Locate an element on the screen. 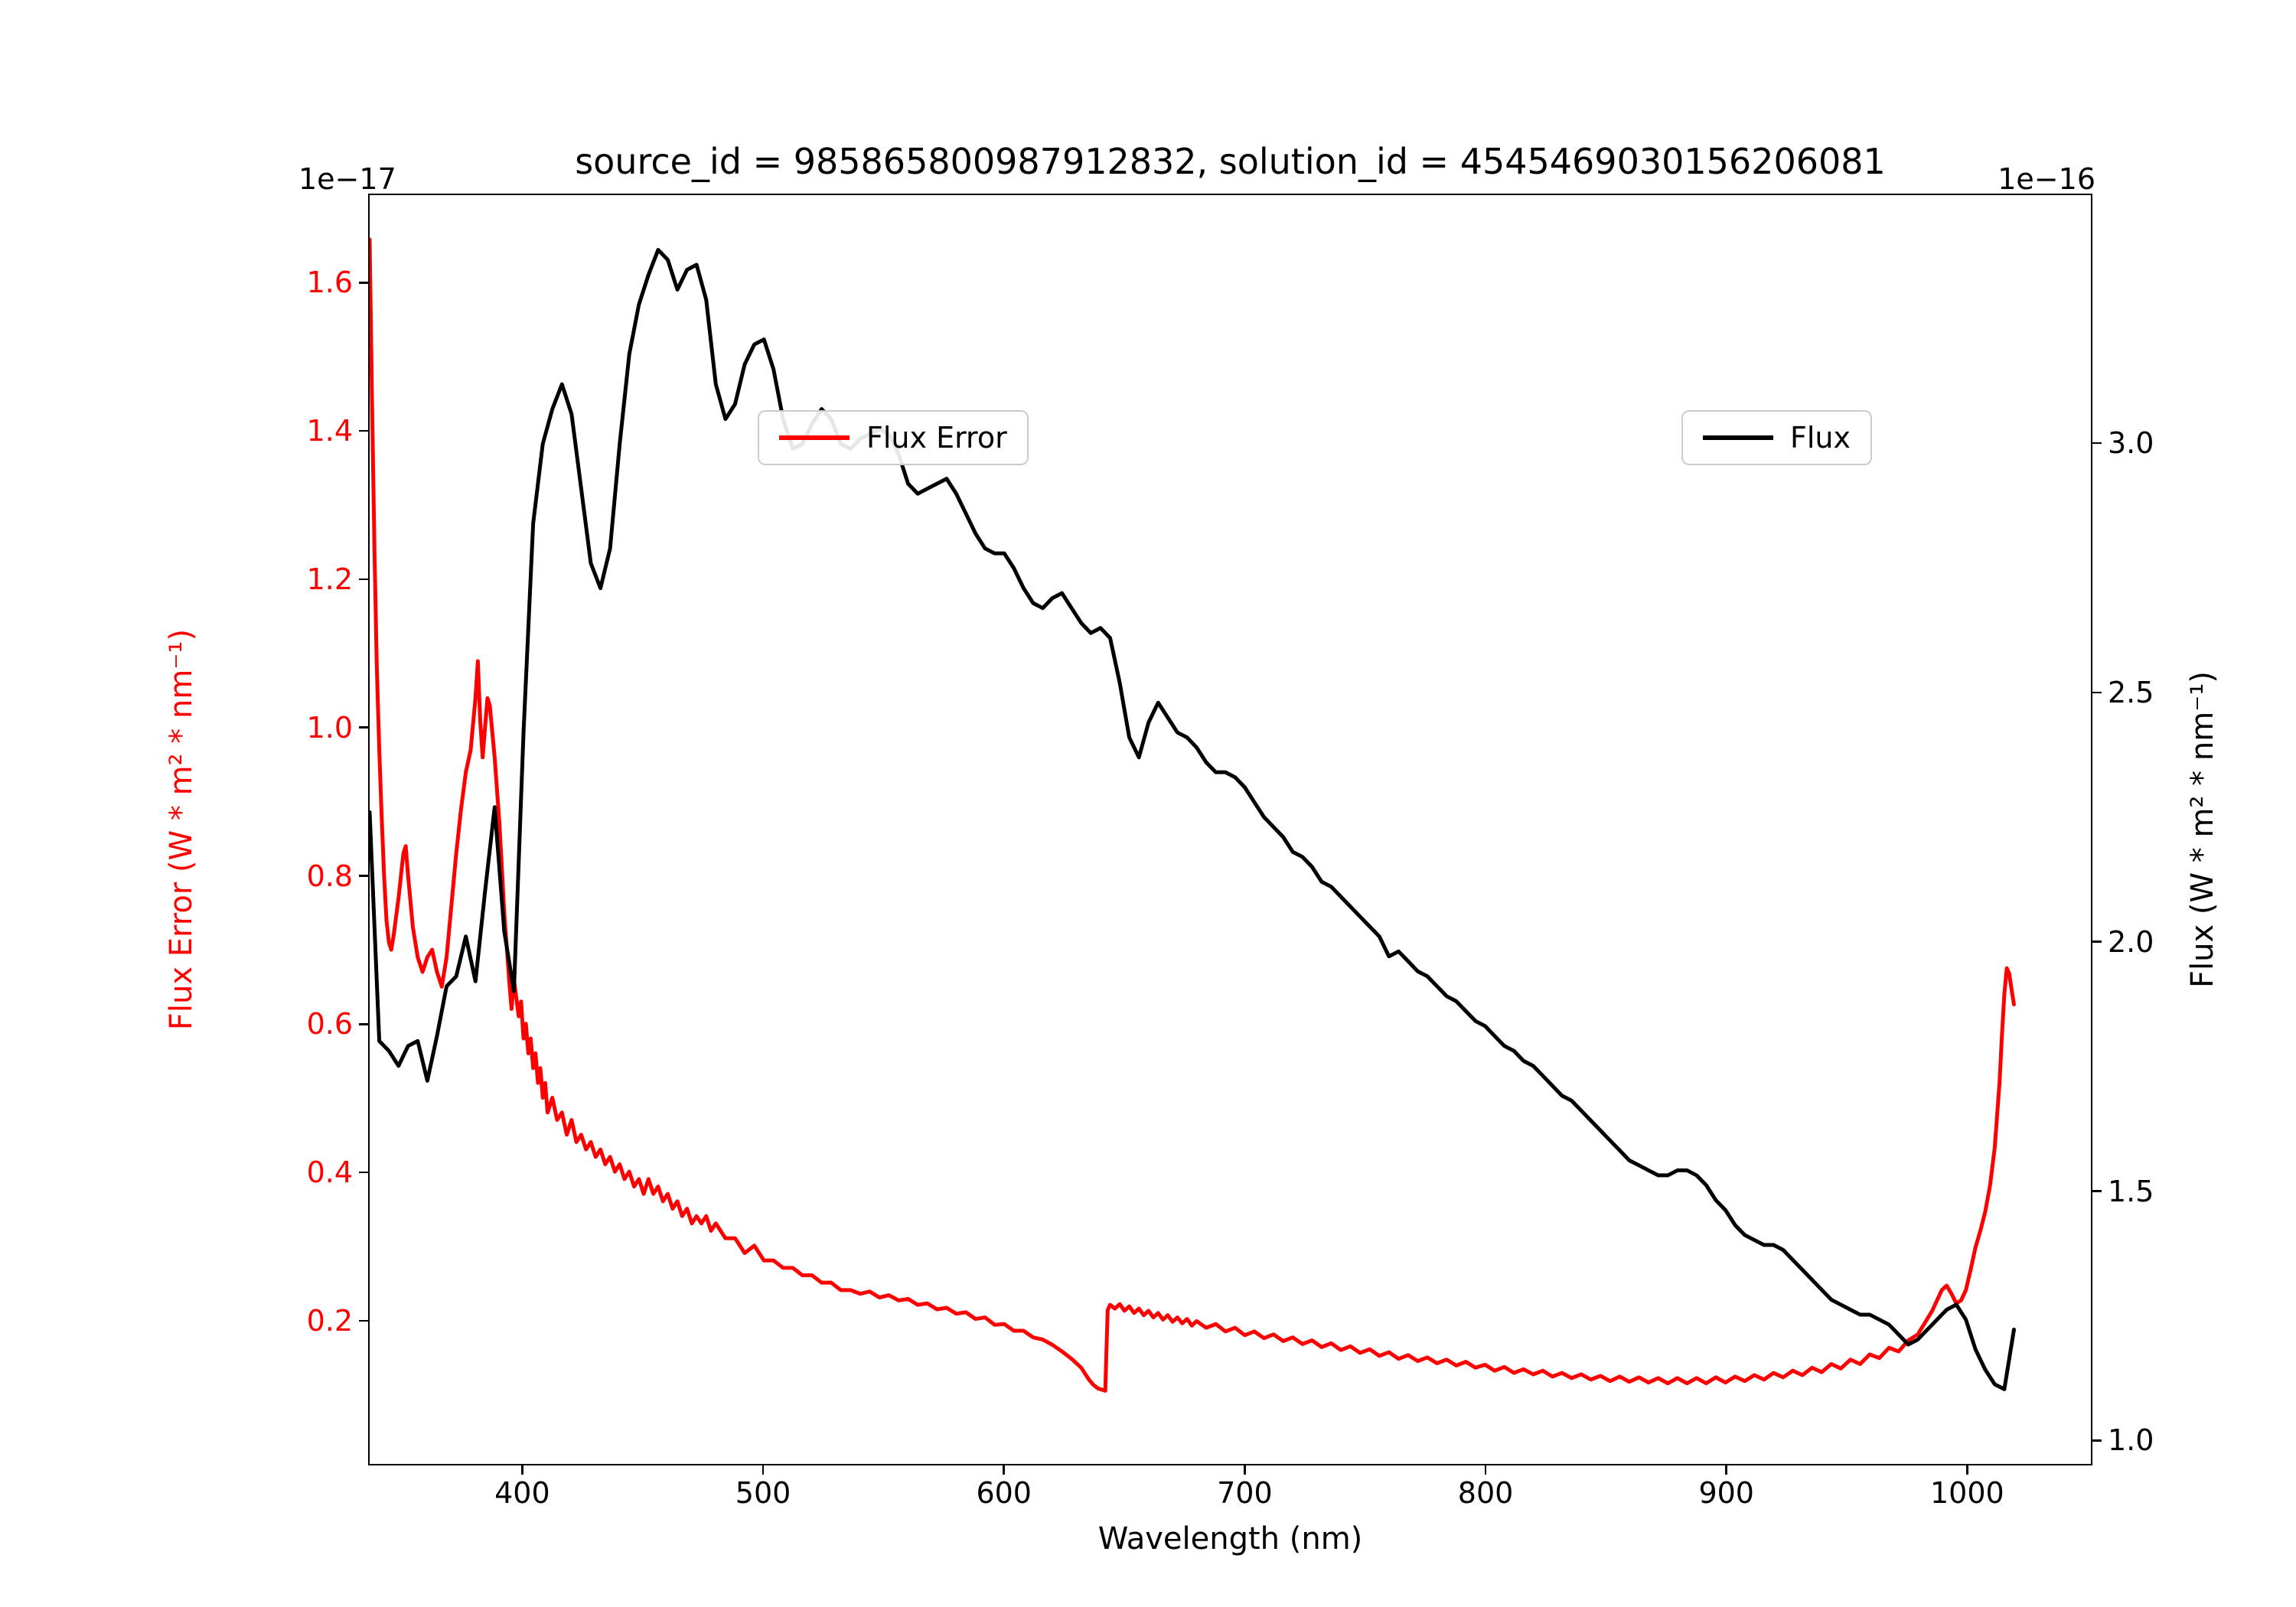 This screenshot has width=2296, height=1607. x-tick-label: 500 is located at coordinates (763, 1493).